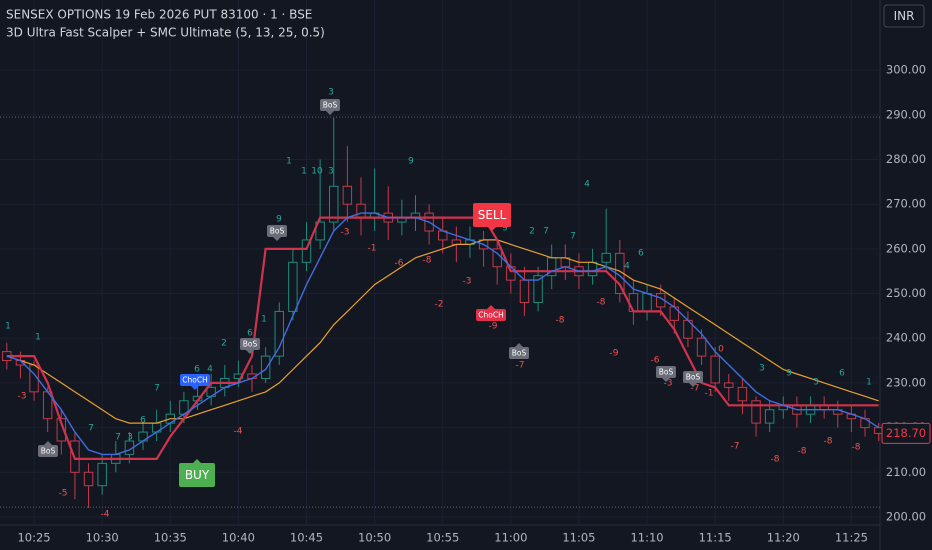 This screenshot has width=932, height=550. I want to click on x-tick-label: 10:30, so click(102, 538).